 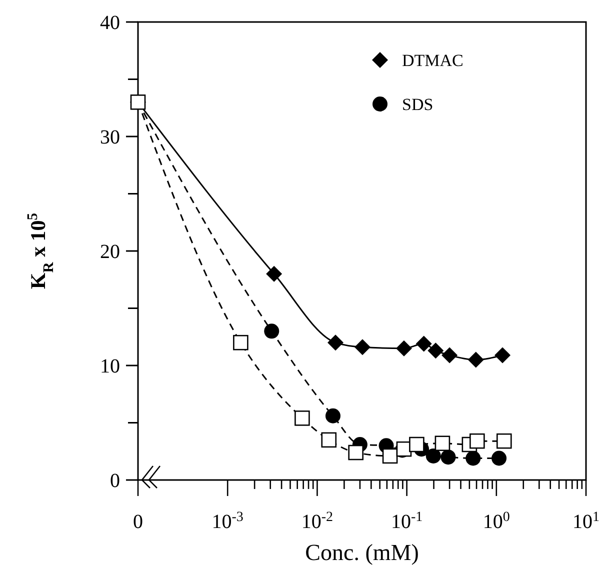 I want to click on y-tick-label: 0, so click(x=115, y=481).